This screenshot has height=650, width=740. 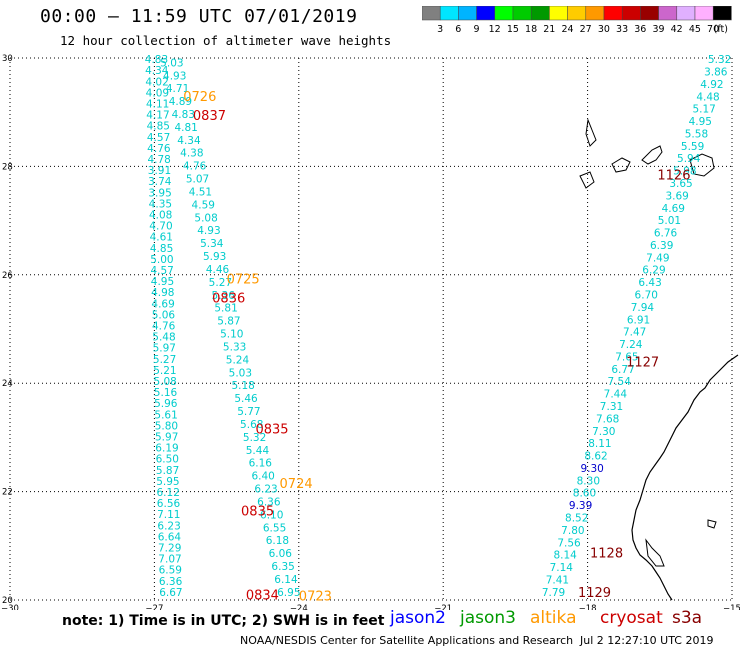 I want to click on tenerife-island, so click(x=652, y=155).